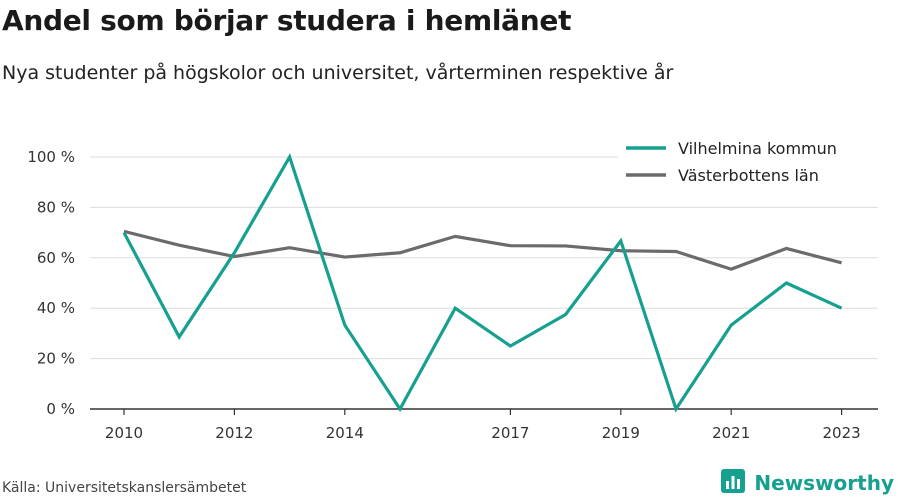 The height and width of the screenshot is (500, 900). I want to click on y-axis: 0 % 20 % 40 % 60 % 80 % 100 %, so click(51, 283).